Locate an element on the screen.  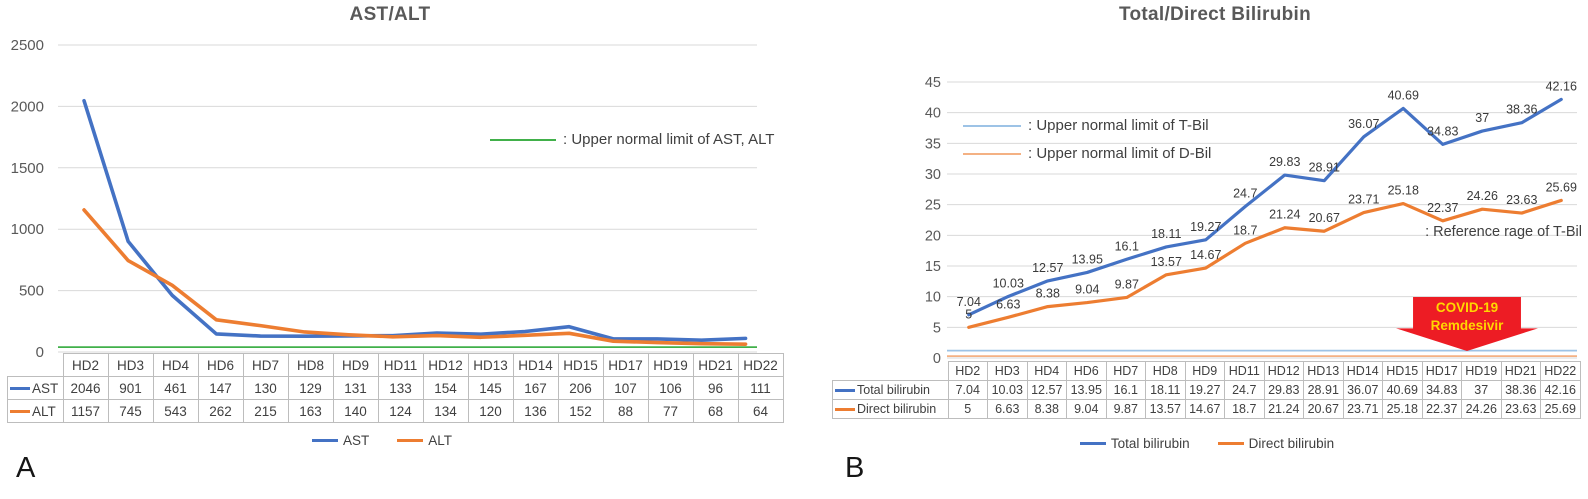
table-value-cell: 77 is located at coordinates (670, 411).